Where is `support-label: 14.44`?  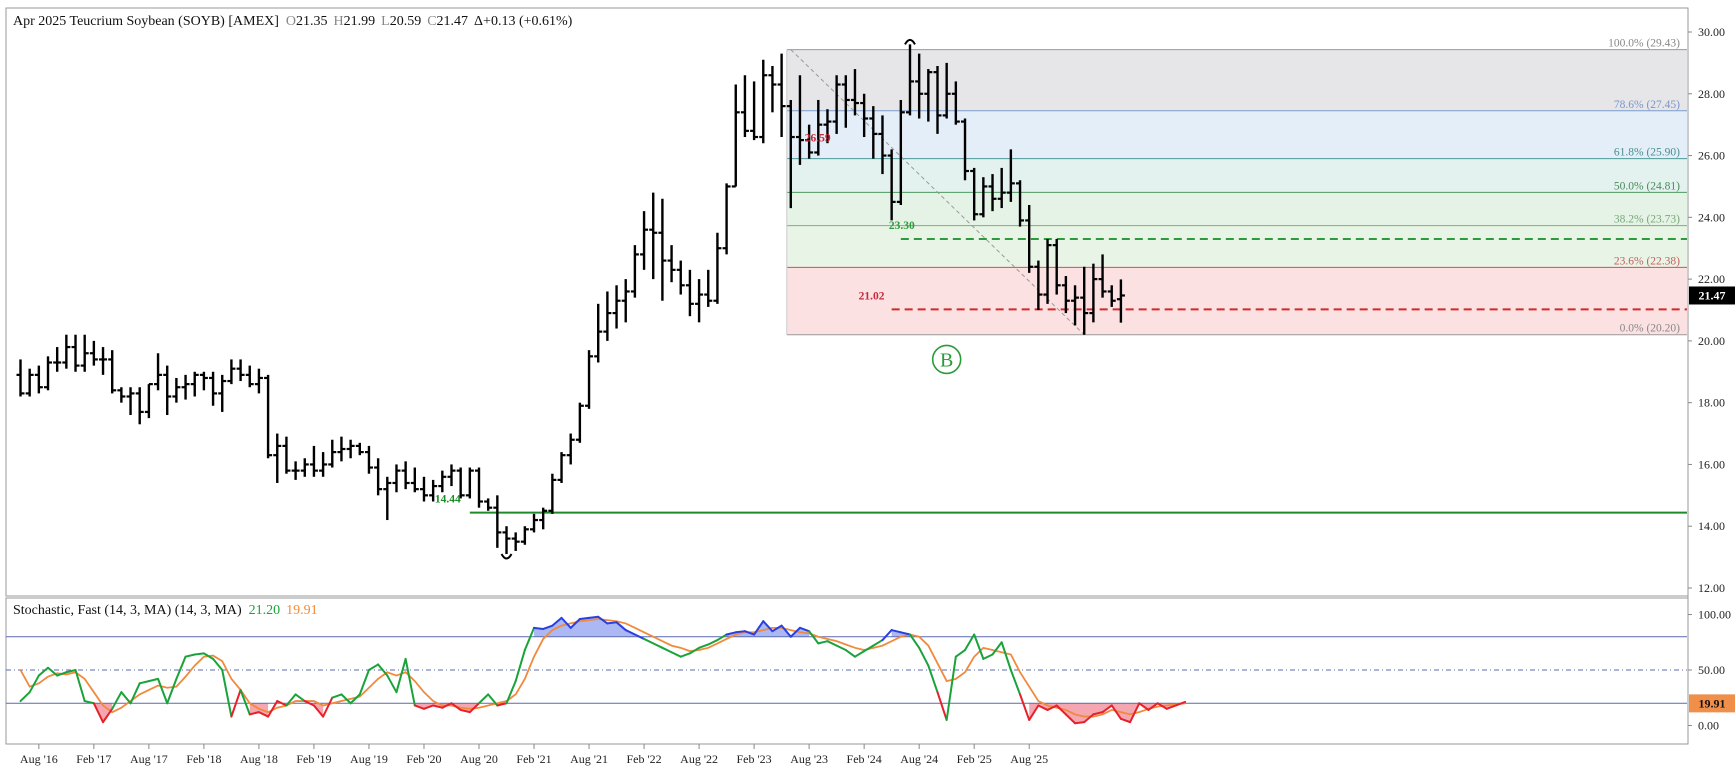 support-label: 14.44 is located at coordinates (448, 500).